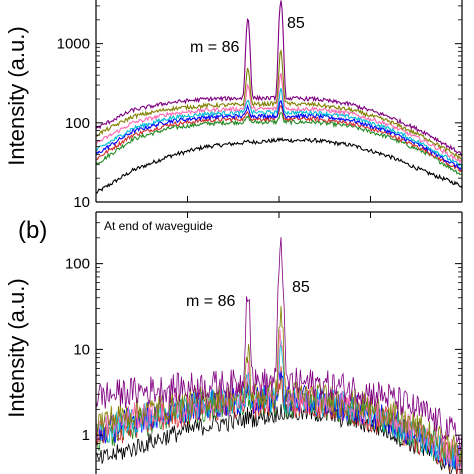 This screenshot has width=474, height=474. What do you see at coordinates (158, 226) in the screenshot?
I see `panel-annotation: At end of waveguide` at bounding box center [158, 226].